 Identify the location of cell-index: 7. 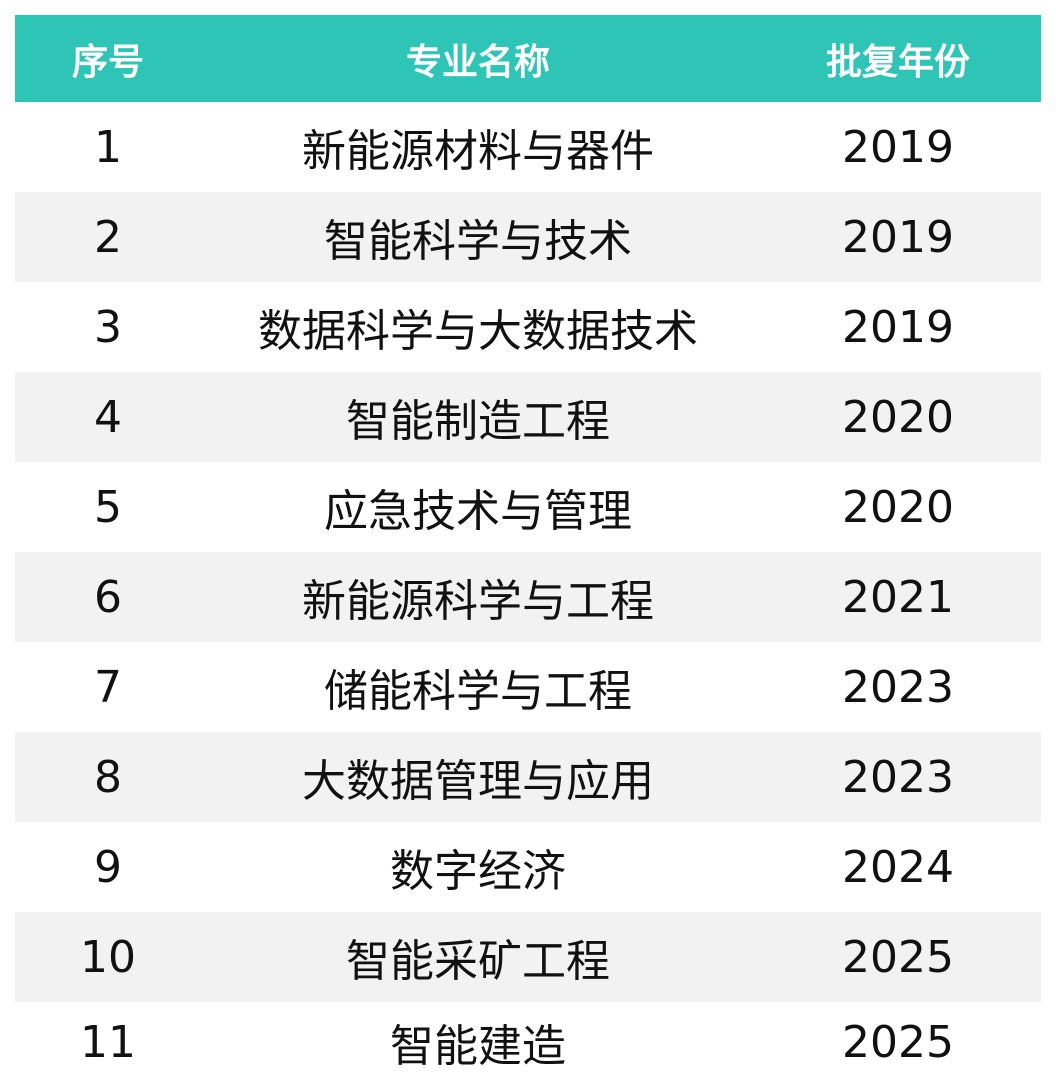
(108, 687).